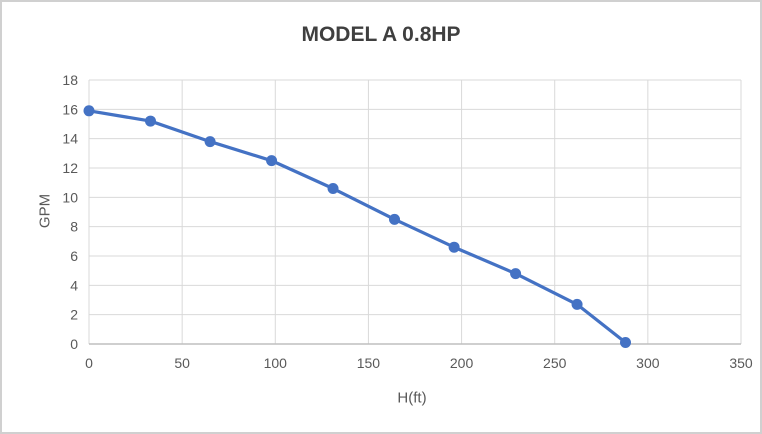  What do you see at coordinates (741, 363) in the screenshot?
I see `x-tick-label: 350` at bounding box center [741, 363].